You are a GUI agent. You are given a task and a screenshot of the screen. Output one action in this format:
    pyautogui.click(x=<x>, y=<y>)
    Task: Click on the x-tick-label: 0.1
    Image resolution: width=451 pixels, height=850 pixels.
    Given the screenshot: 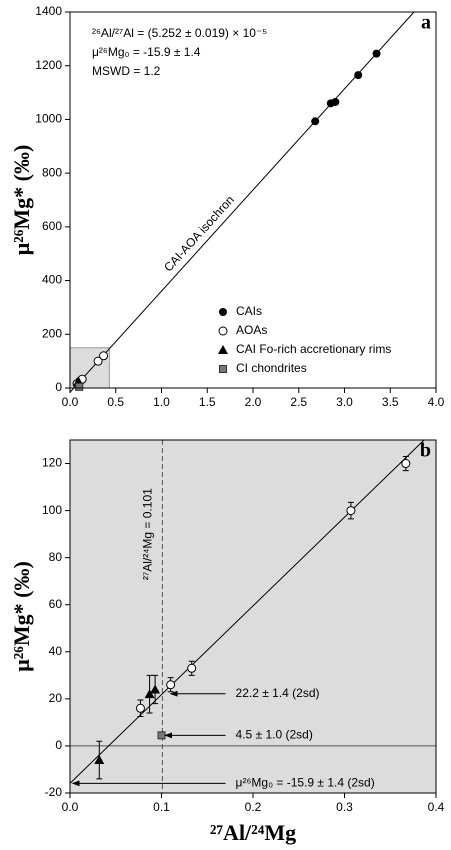 What is the action you would take?
    pyautogui.click(x=161, y=807)
    